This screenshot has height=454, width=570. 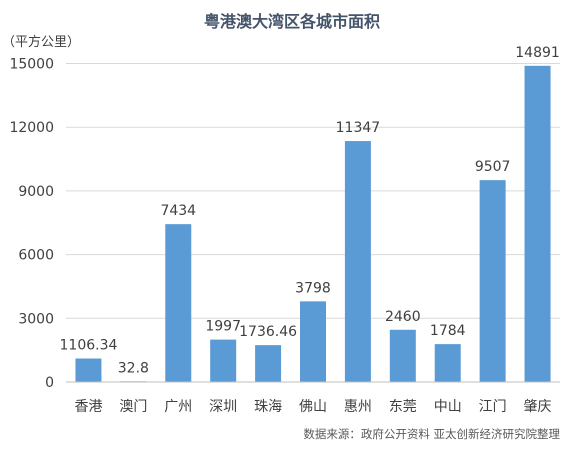 I want to click on y-tick-label: 3000, so click(x=36, y=319).